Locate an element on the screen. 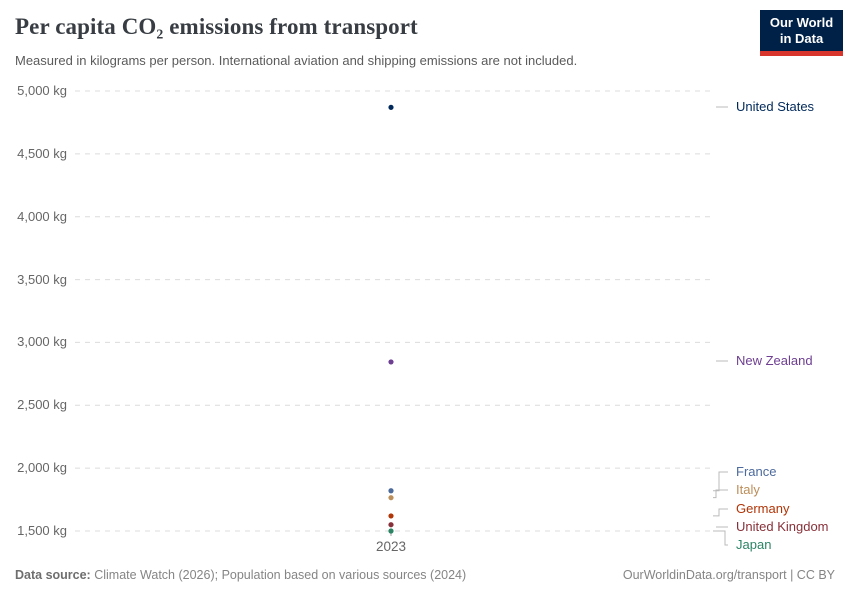 This screenshot has height=600, width=850. label-connector-italy is located at coordinates (720, 494).